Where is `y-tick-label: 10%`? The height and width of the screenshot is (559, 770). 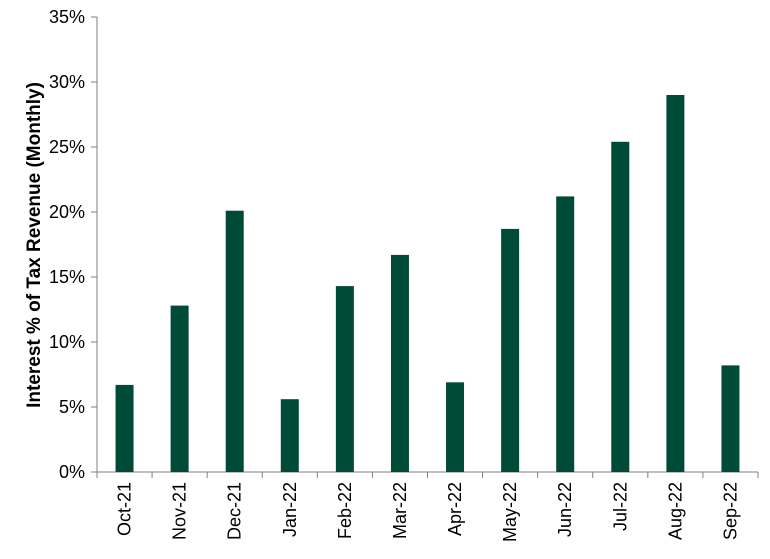
y-tick-label: 10% is located at coordinates (67, 342).